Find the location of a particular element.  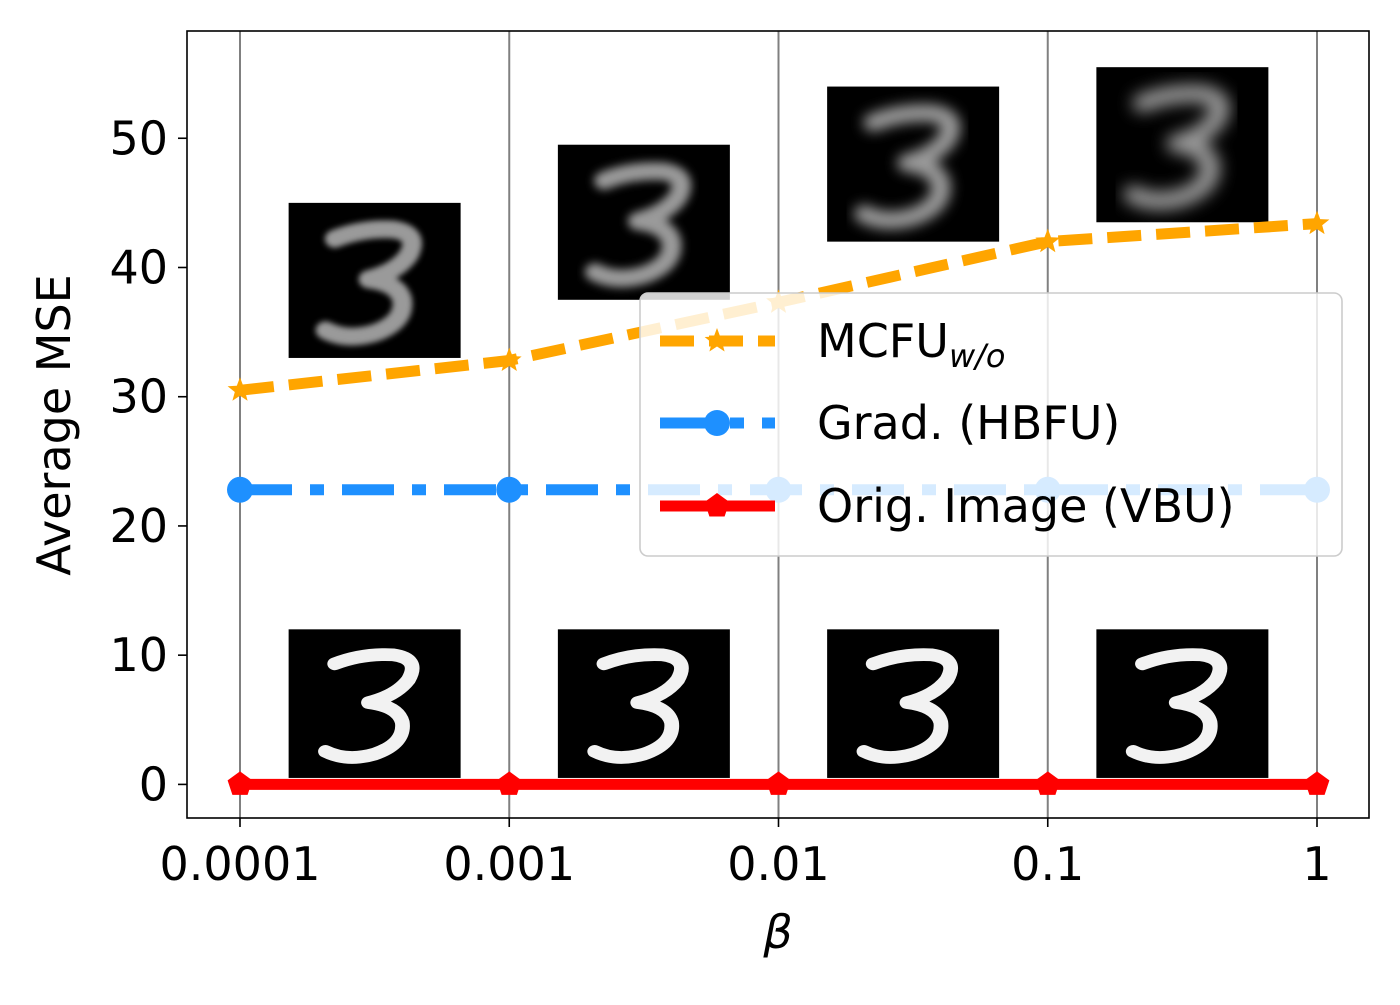

x-tick-label: 0.01 is located at coordinates (778, 864).